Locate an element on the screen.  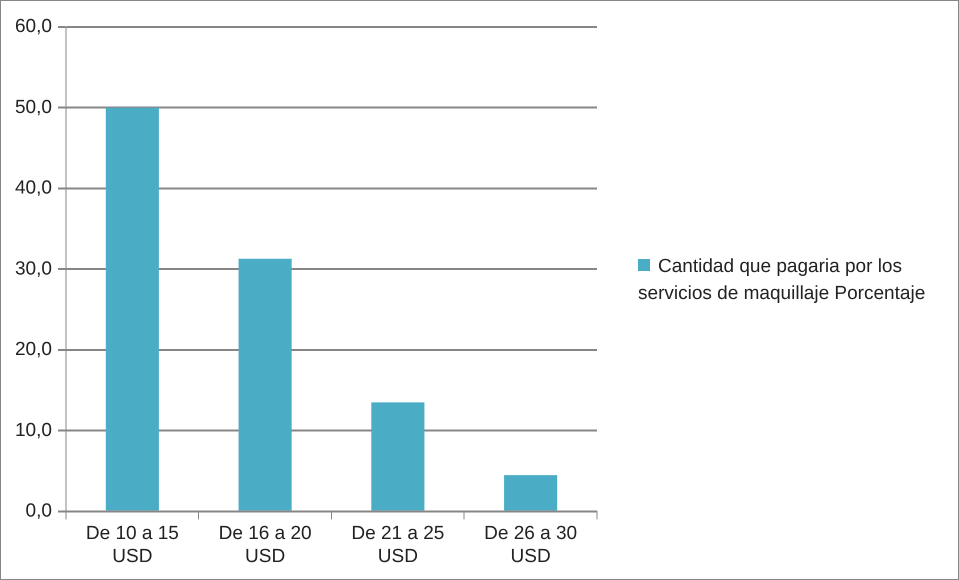
y-tick-label: 60,0 is located at coordinates (33, 27).